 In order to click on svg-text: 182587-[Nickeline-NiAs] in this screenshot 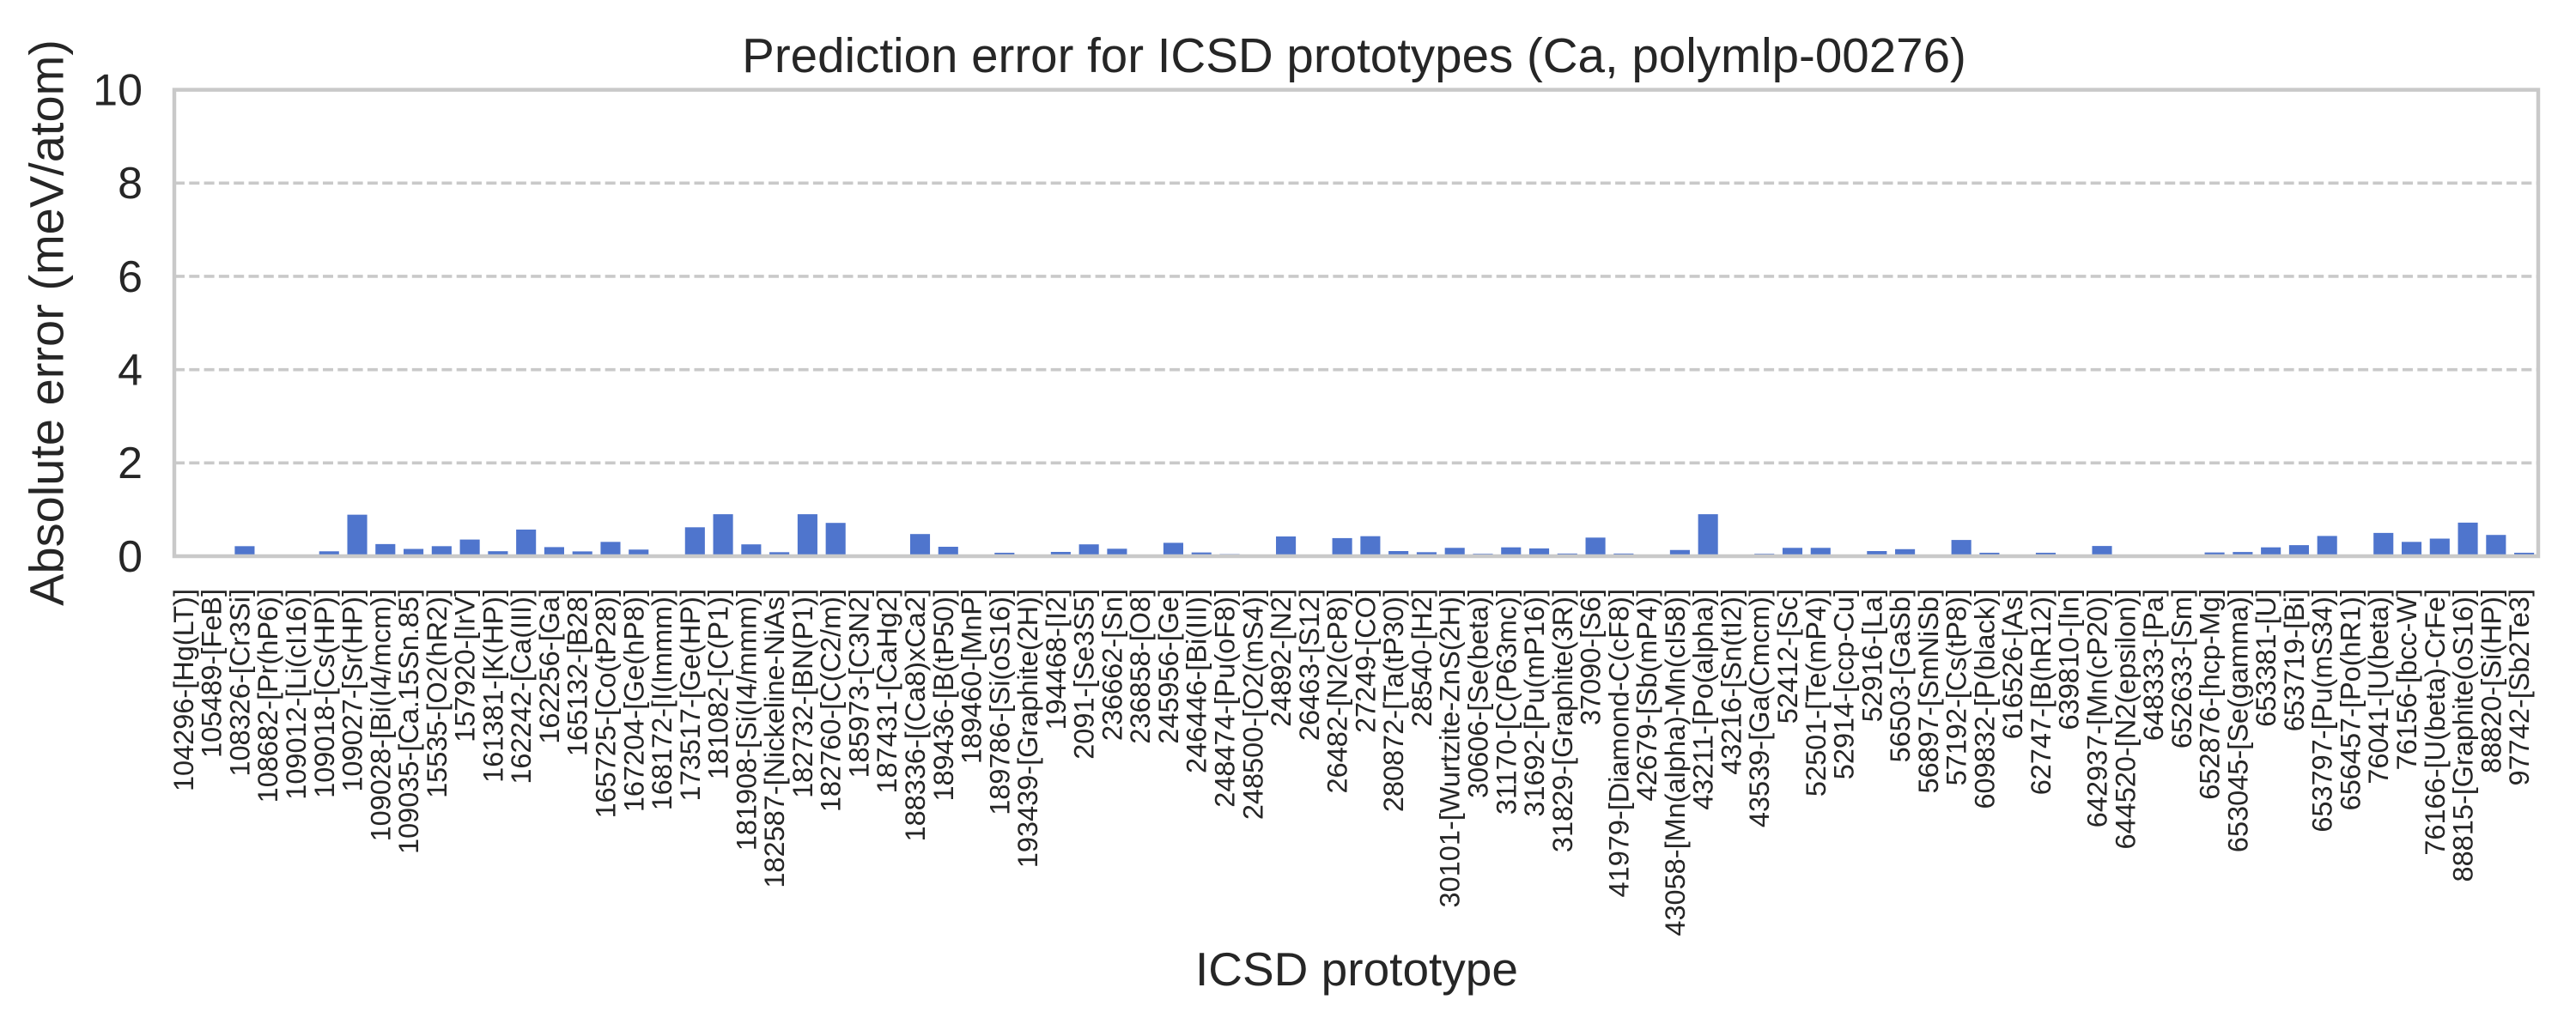, I will do `click(775, 738)`.